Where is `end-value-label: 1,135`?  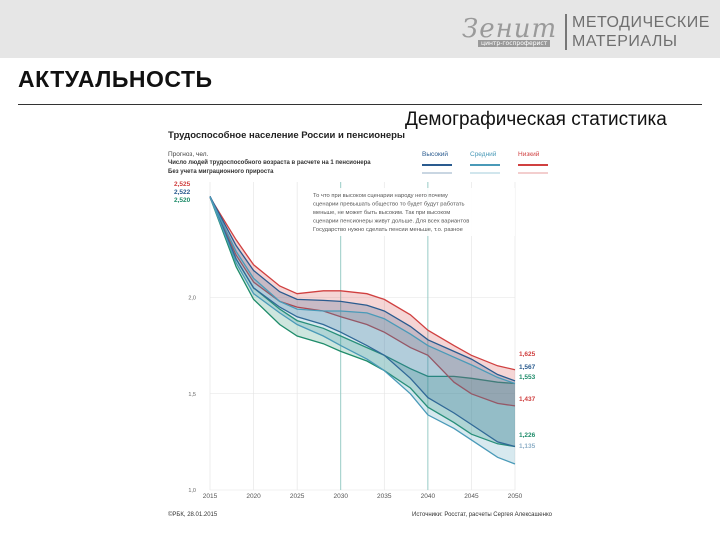
end-value-label: 1,135 is located at coordinates (527, 446).